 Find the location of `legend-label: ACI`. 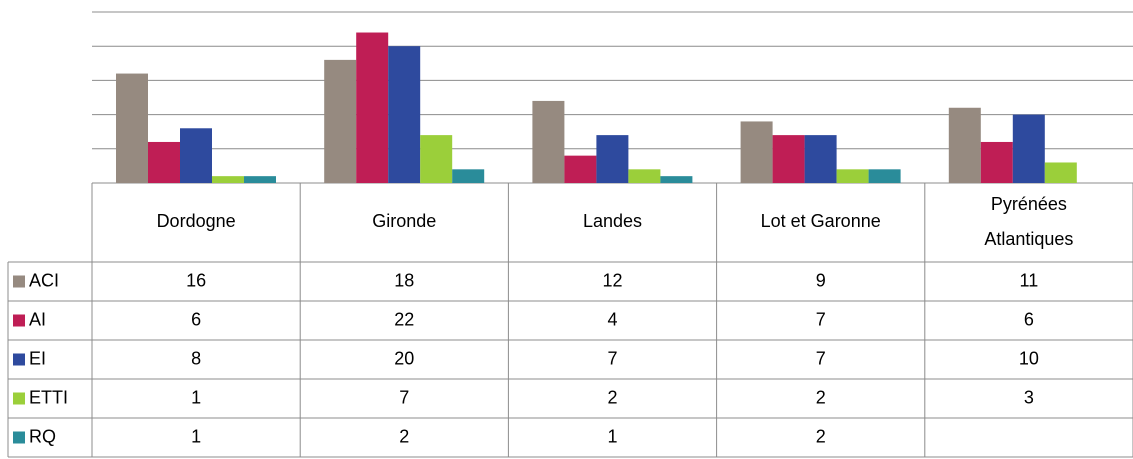

legend-label: ACI is located at coordinates (44, 280).